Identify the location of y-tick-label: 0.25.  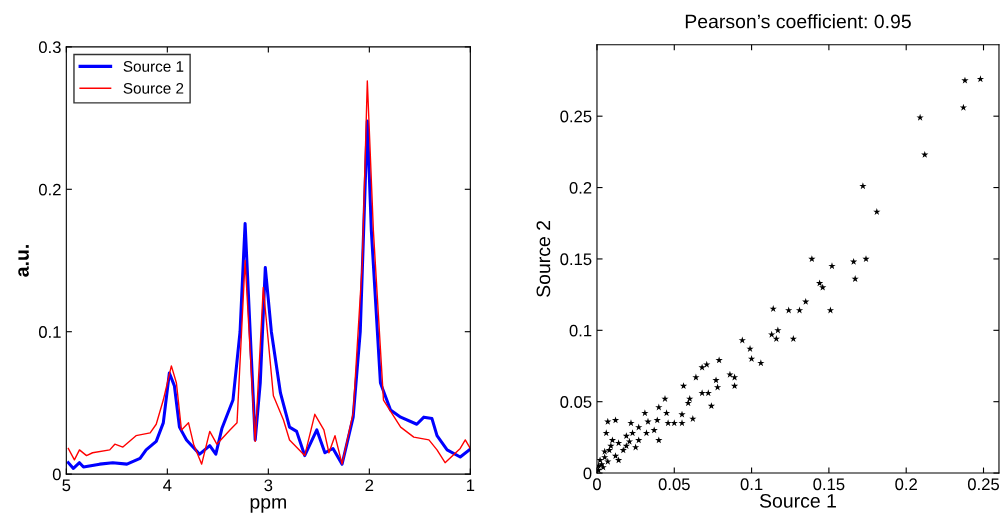
(576, 116).